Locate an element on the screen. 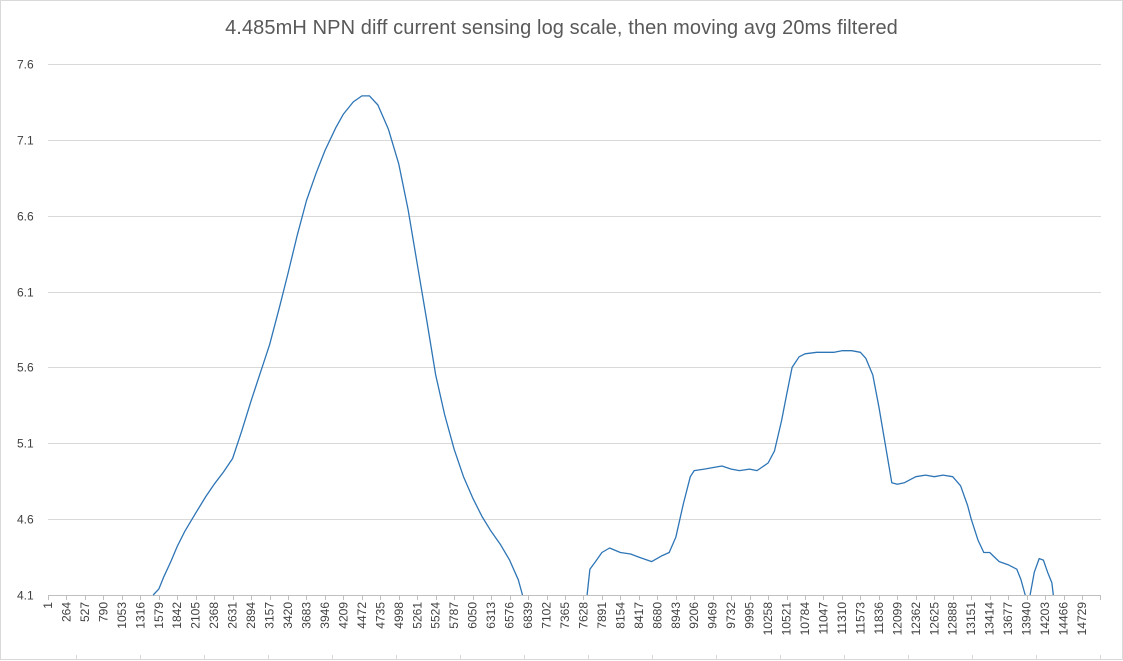 The image size is (1123, 661). x-tick-label: 8154 is located at coordinates (620, 615).